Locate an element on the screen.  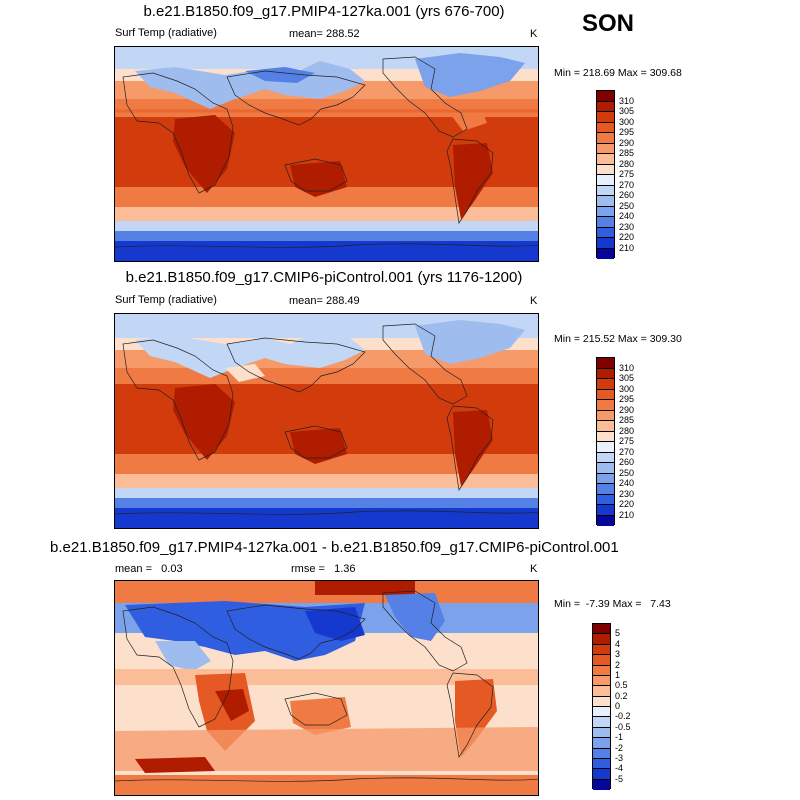
colorbar-tick-label: 0.5 is located at coordinates (621, 685).